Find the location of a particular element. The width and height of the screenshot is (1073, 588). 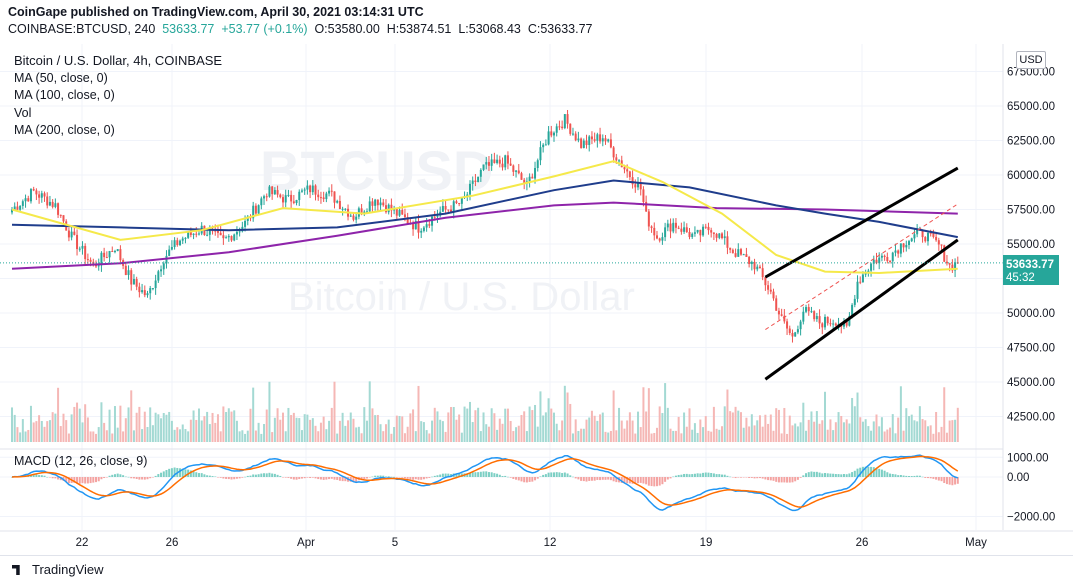

macd-signal-line is located at coordinates (485, 481).